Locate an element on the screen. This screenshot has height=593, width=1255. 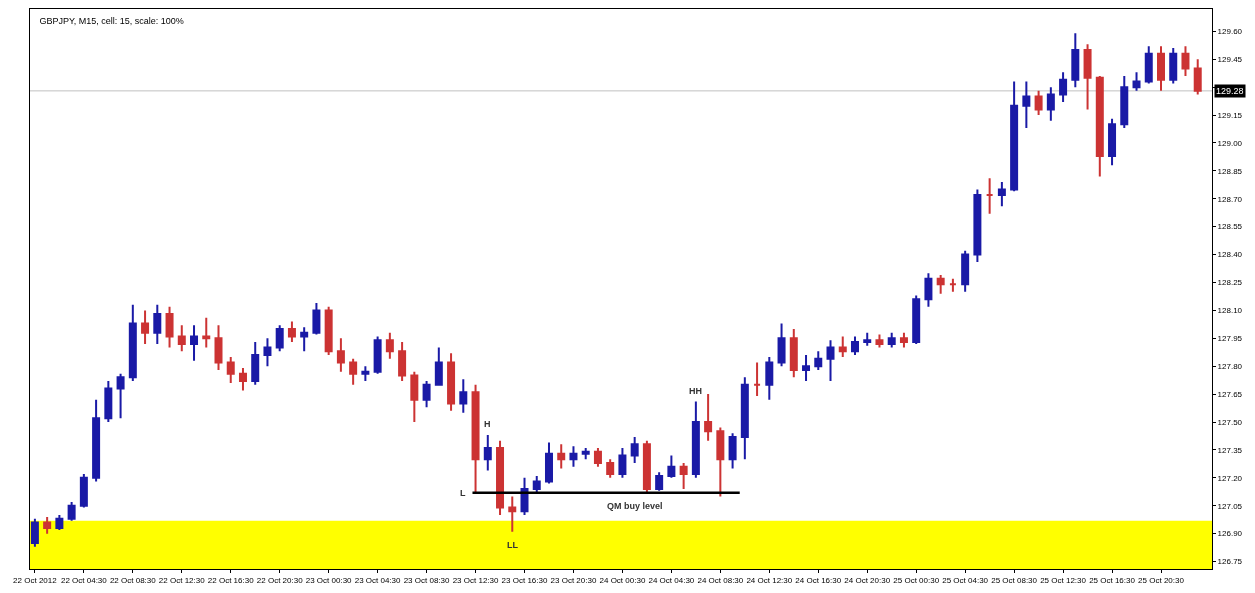
y-tick-label: 127.20 is located at coordinates (1230, 478).